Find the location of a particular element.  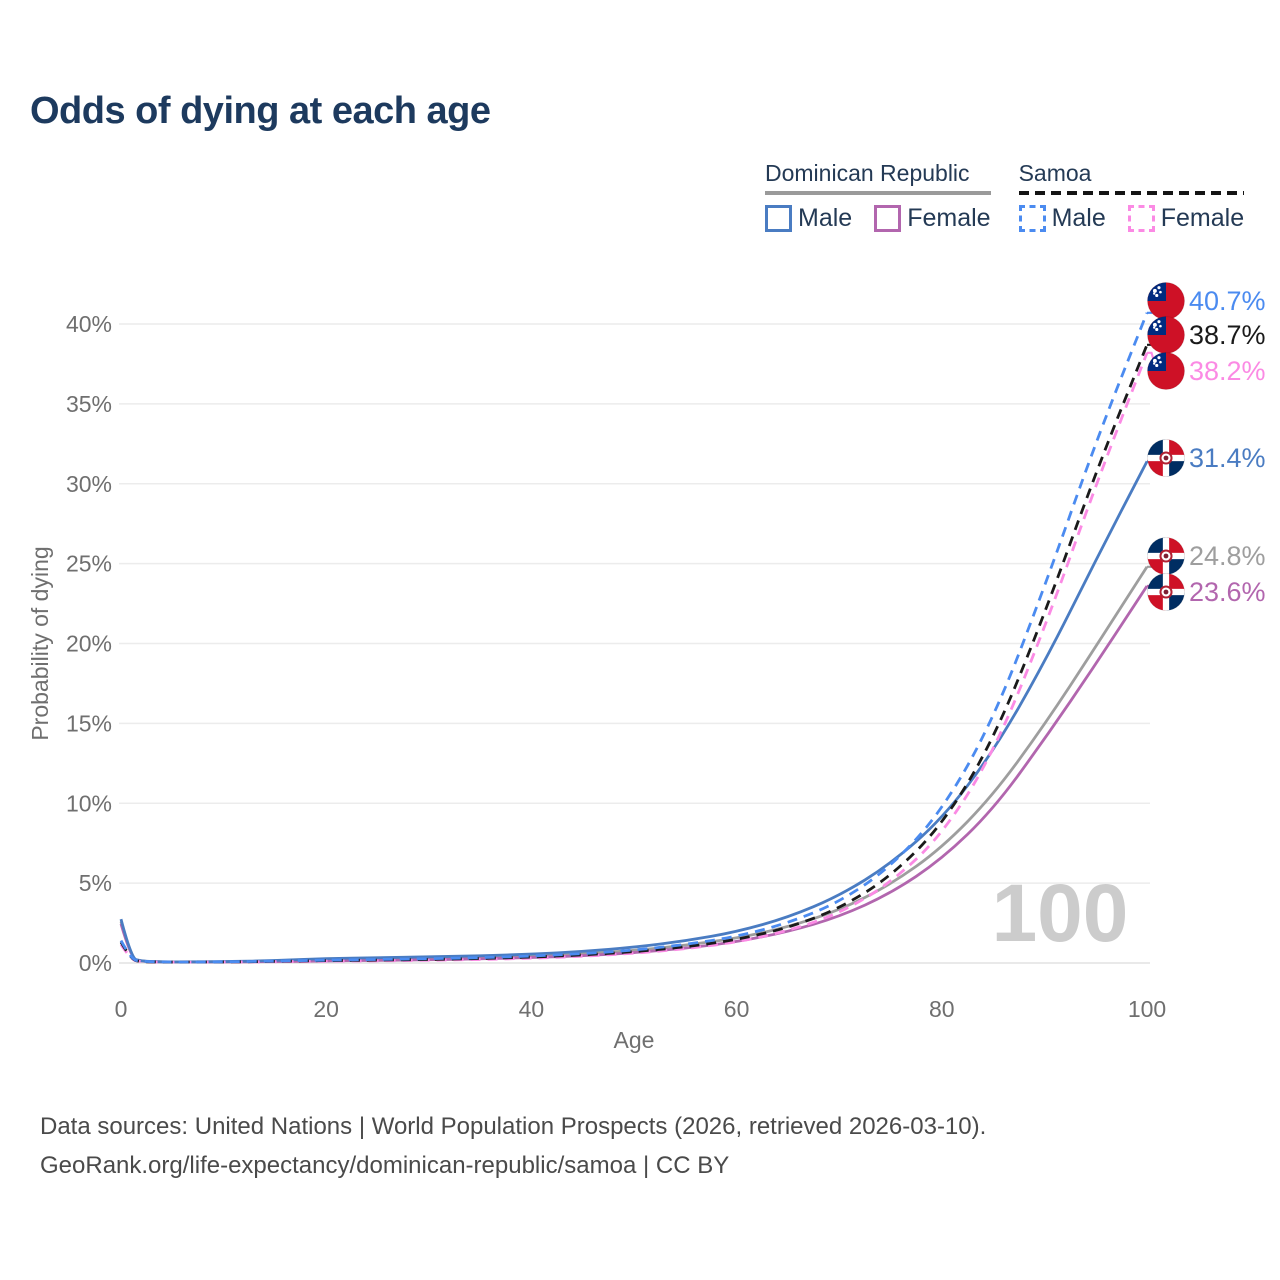

legend-group-dominican-republic: Dominican Republic Male Female is located at coordinates (878, 196).